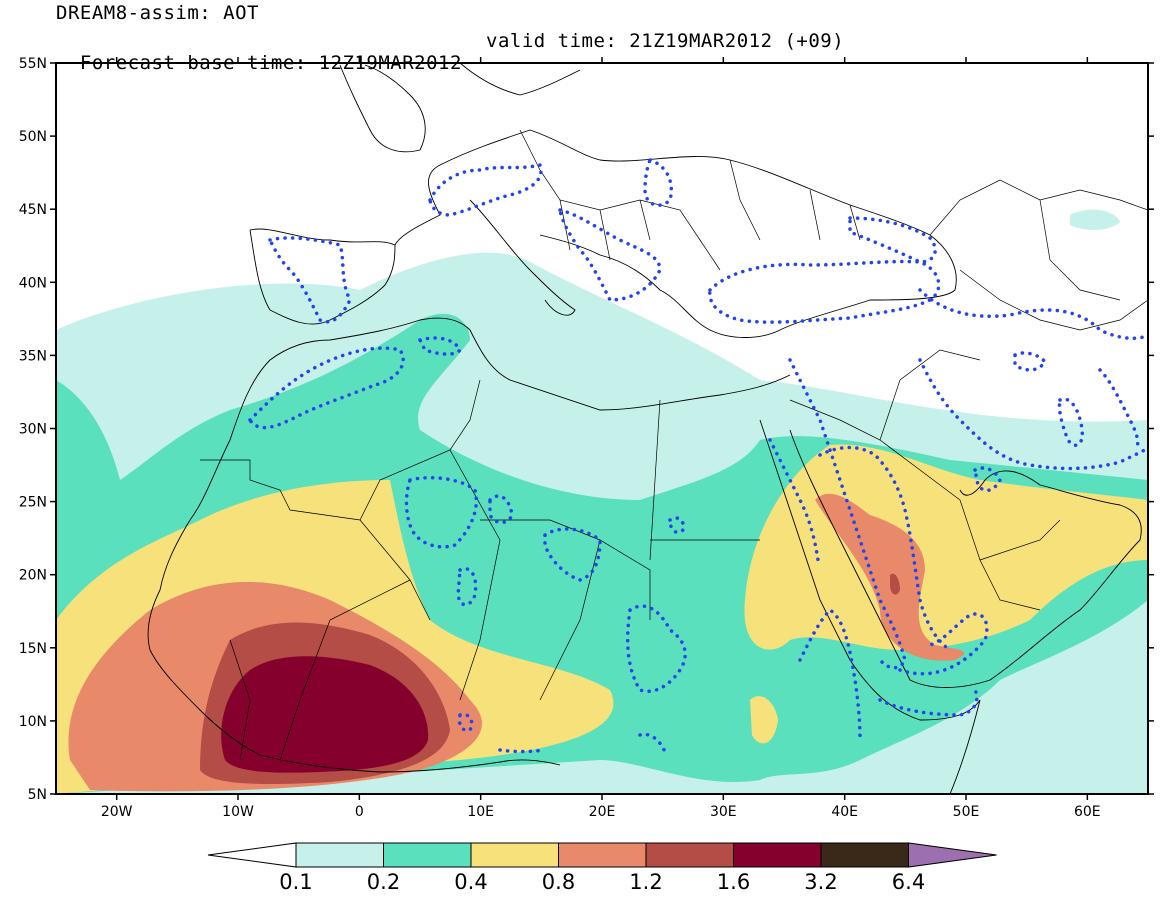  What do you see at coordinates (295, 882) in the screenshot?
I see `colorbar-label: 0.1` at bounding box center [295, 882].